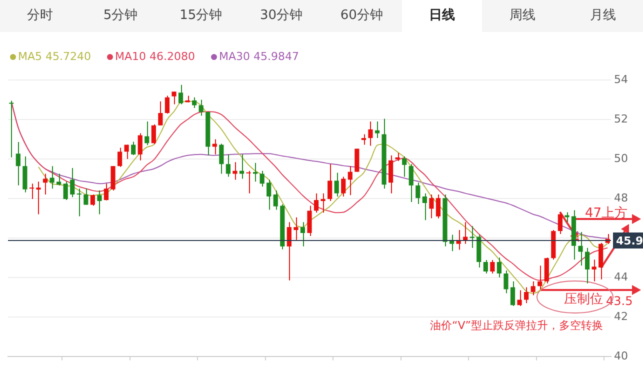 The height and width of the screenshot is (366, 643). Describe the element at coordinates (40, 16) in the screenshot. I see `text: 分时` at that location.